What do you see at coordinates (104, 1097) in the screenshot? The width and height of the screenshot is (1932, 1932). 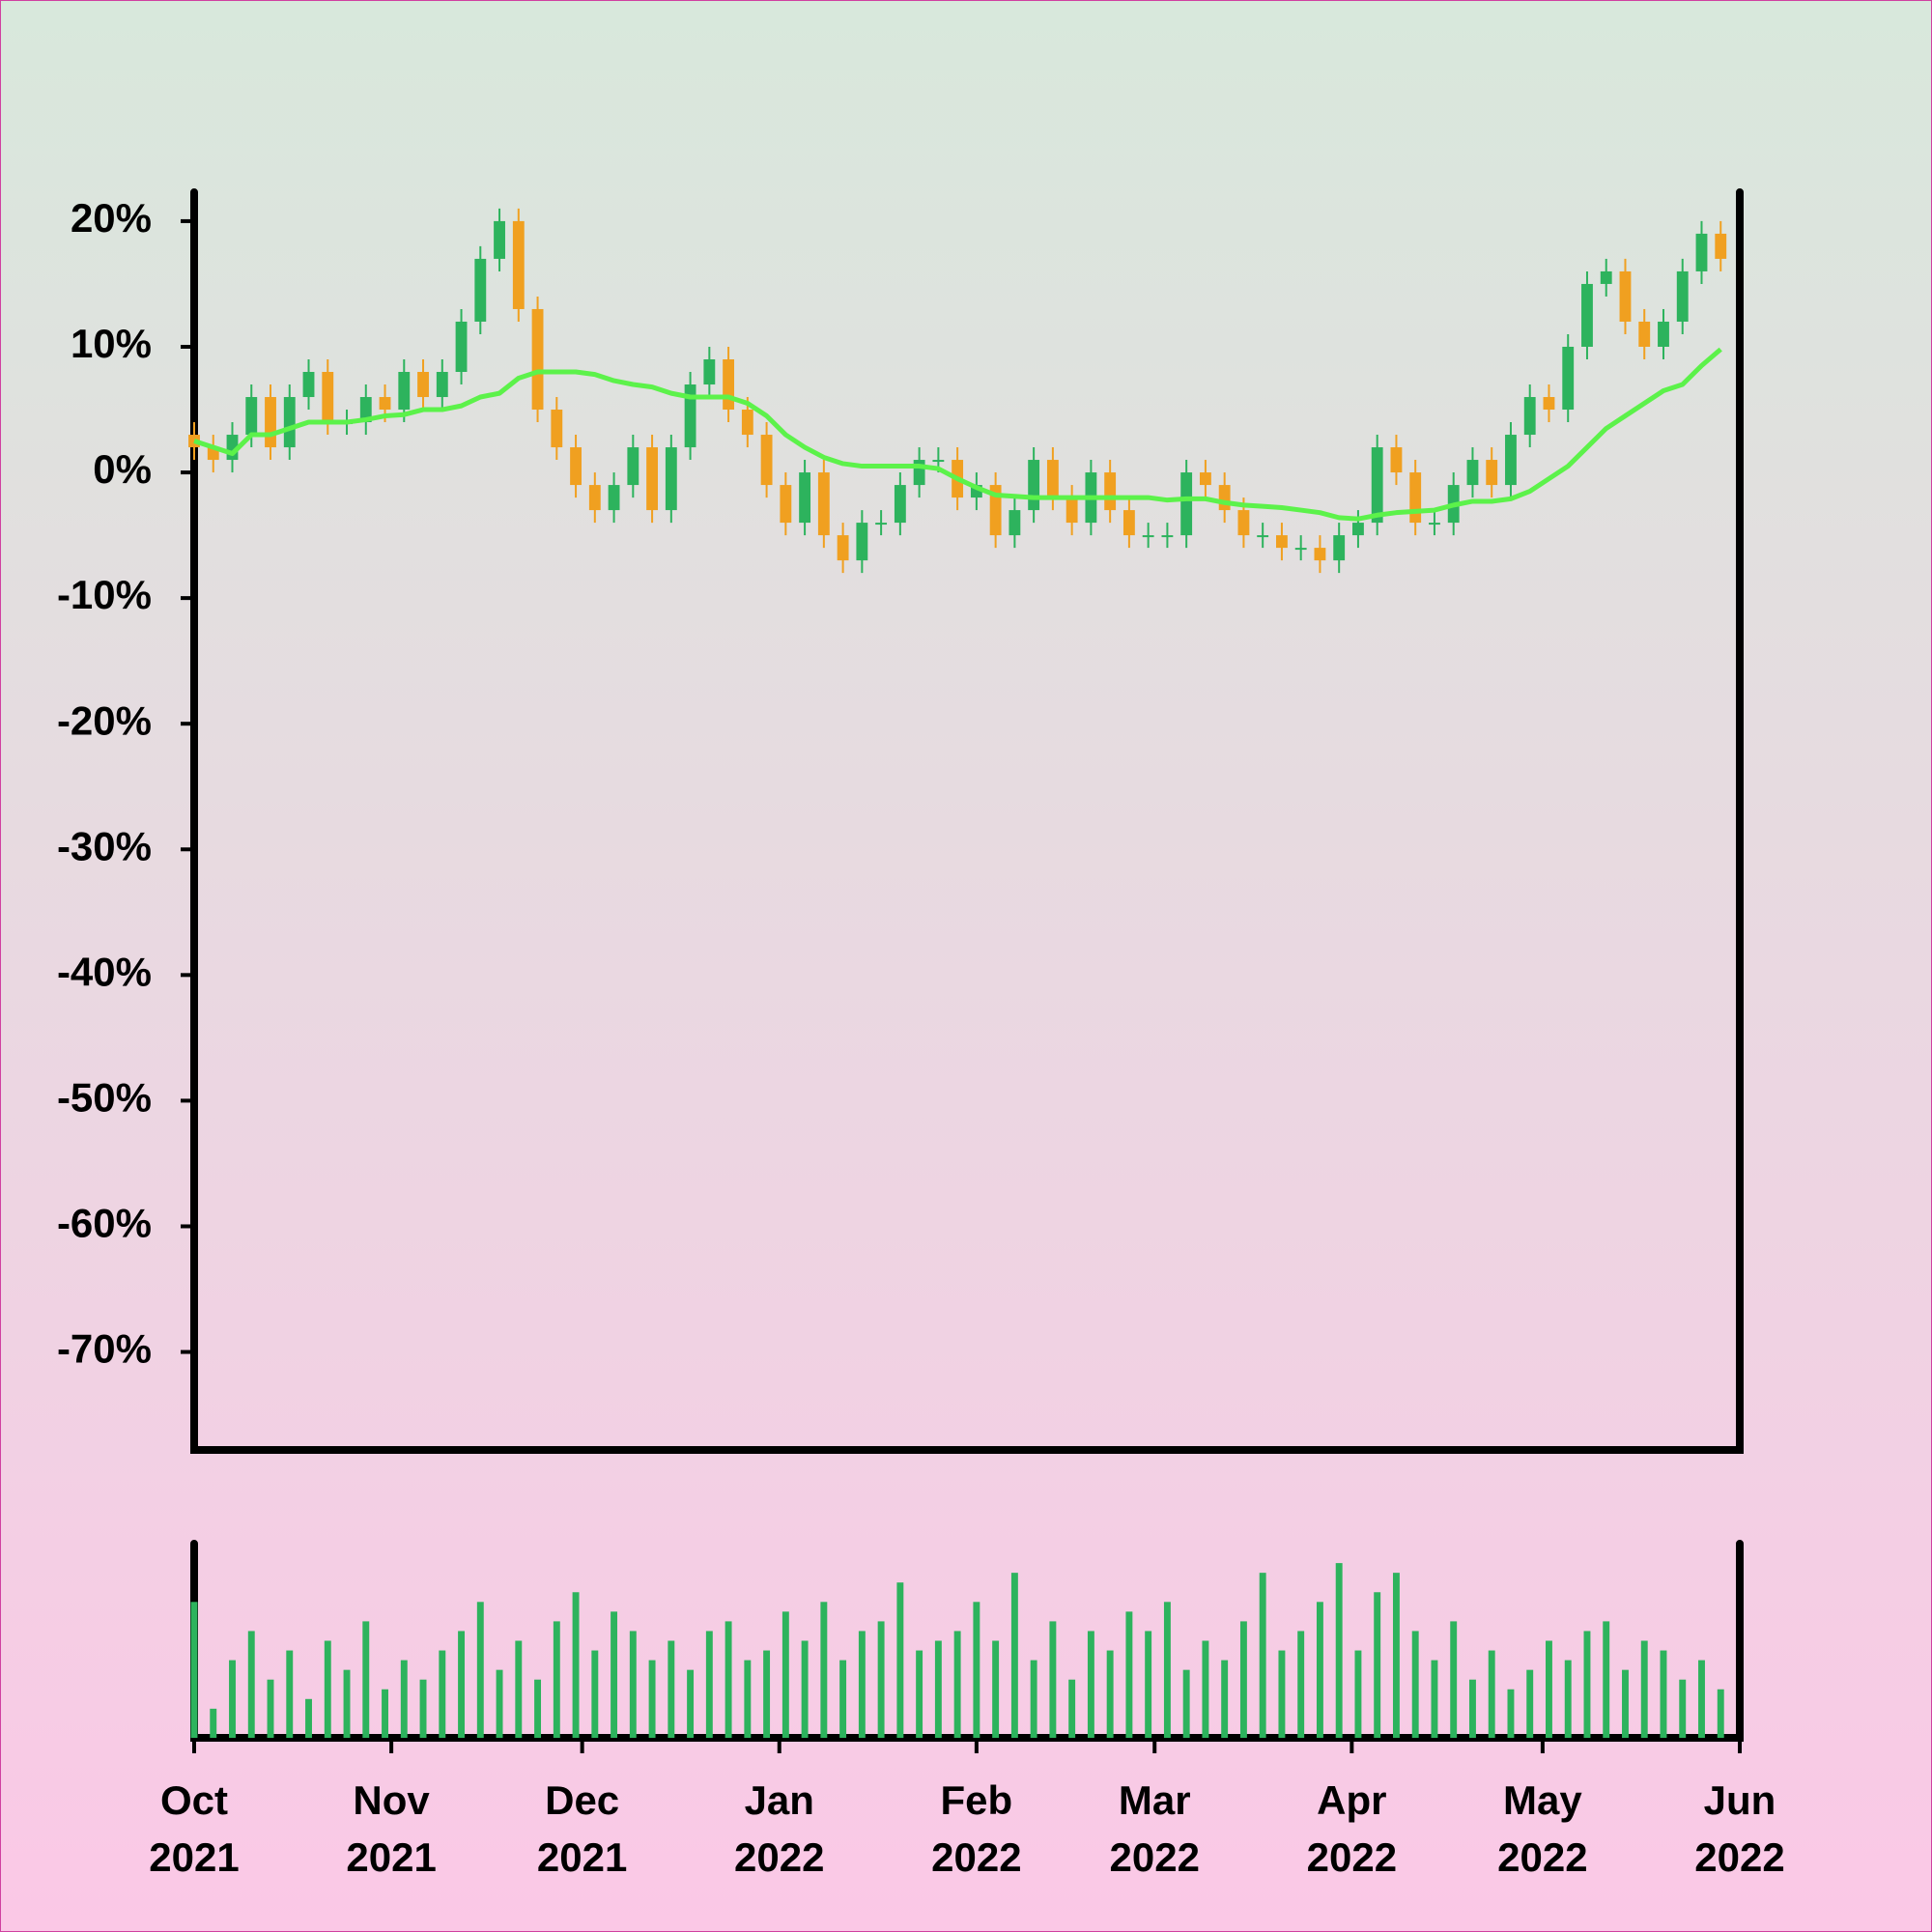 I see `y-tick-label: -50%` at bounding box center [104, 1097].